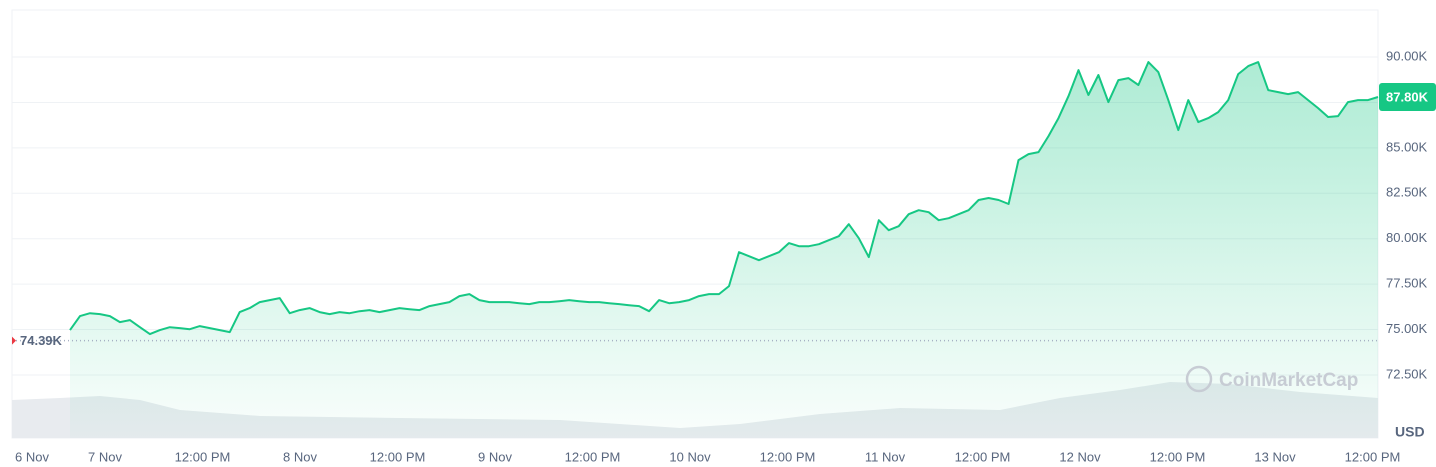 The image size is (1436, 467). I want to click on y-tick-label: 75.00K, so click(1407, 328).